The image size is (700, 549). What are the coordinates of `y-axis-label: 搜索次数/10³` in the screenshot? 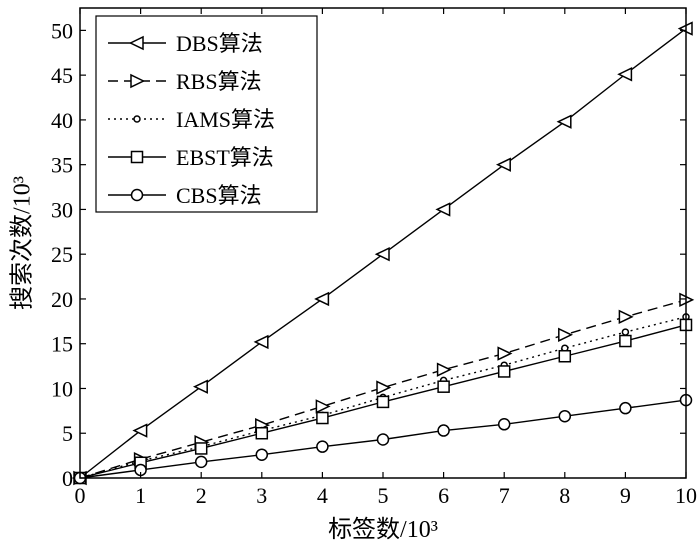 It's located at (22, 243).